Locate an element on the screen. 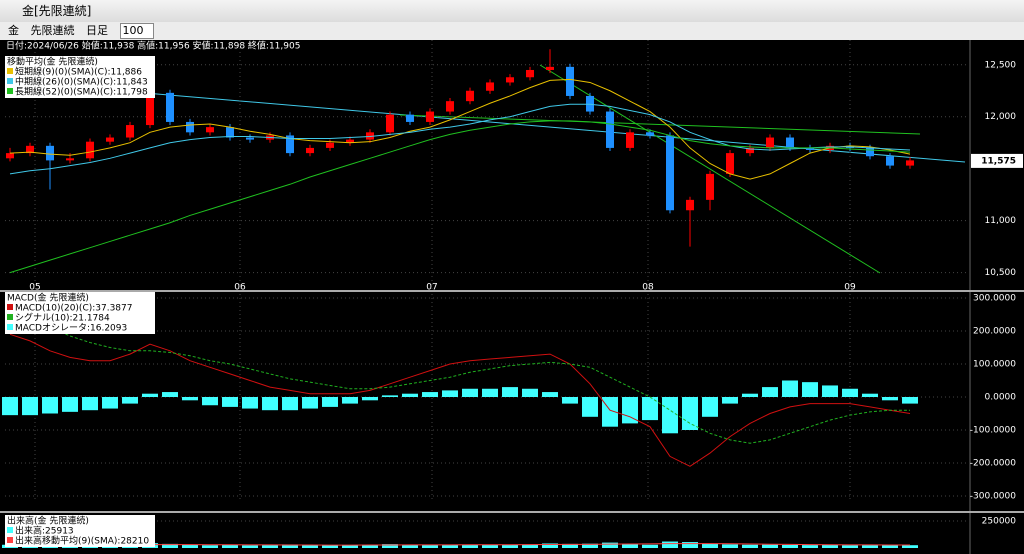 This screenshot has height=554, width=1024. title-bar: 金[先限連続] is located at coordinates (512, 11).